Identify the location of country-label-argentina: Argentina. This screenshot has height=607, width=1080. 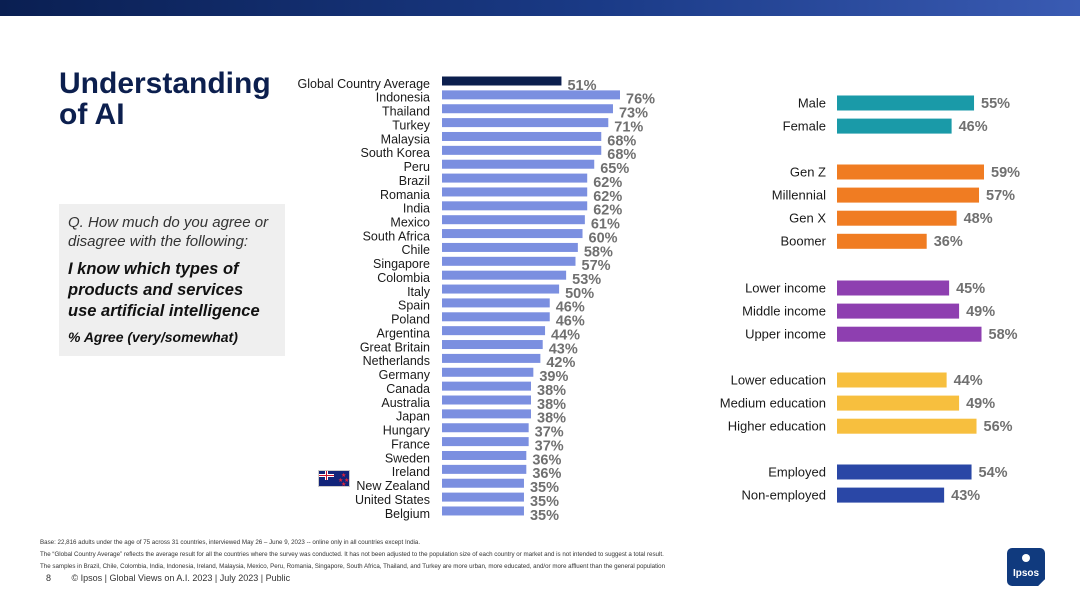
(403, 333).